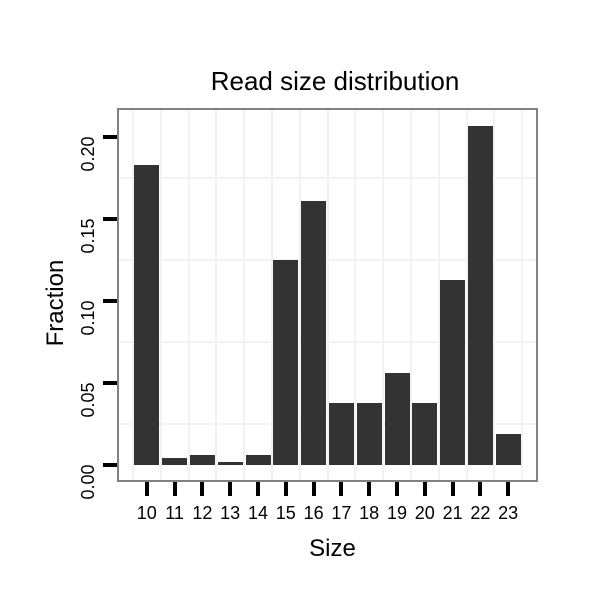 The height and width of the screenshot is (600, 600). I want to click on y-axis-title: Fraction, so click(55, 303).